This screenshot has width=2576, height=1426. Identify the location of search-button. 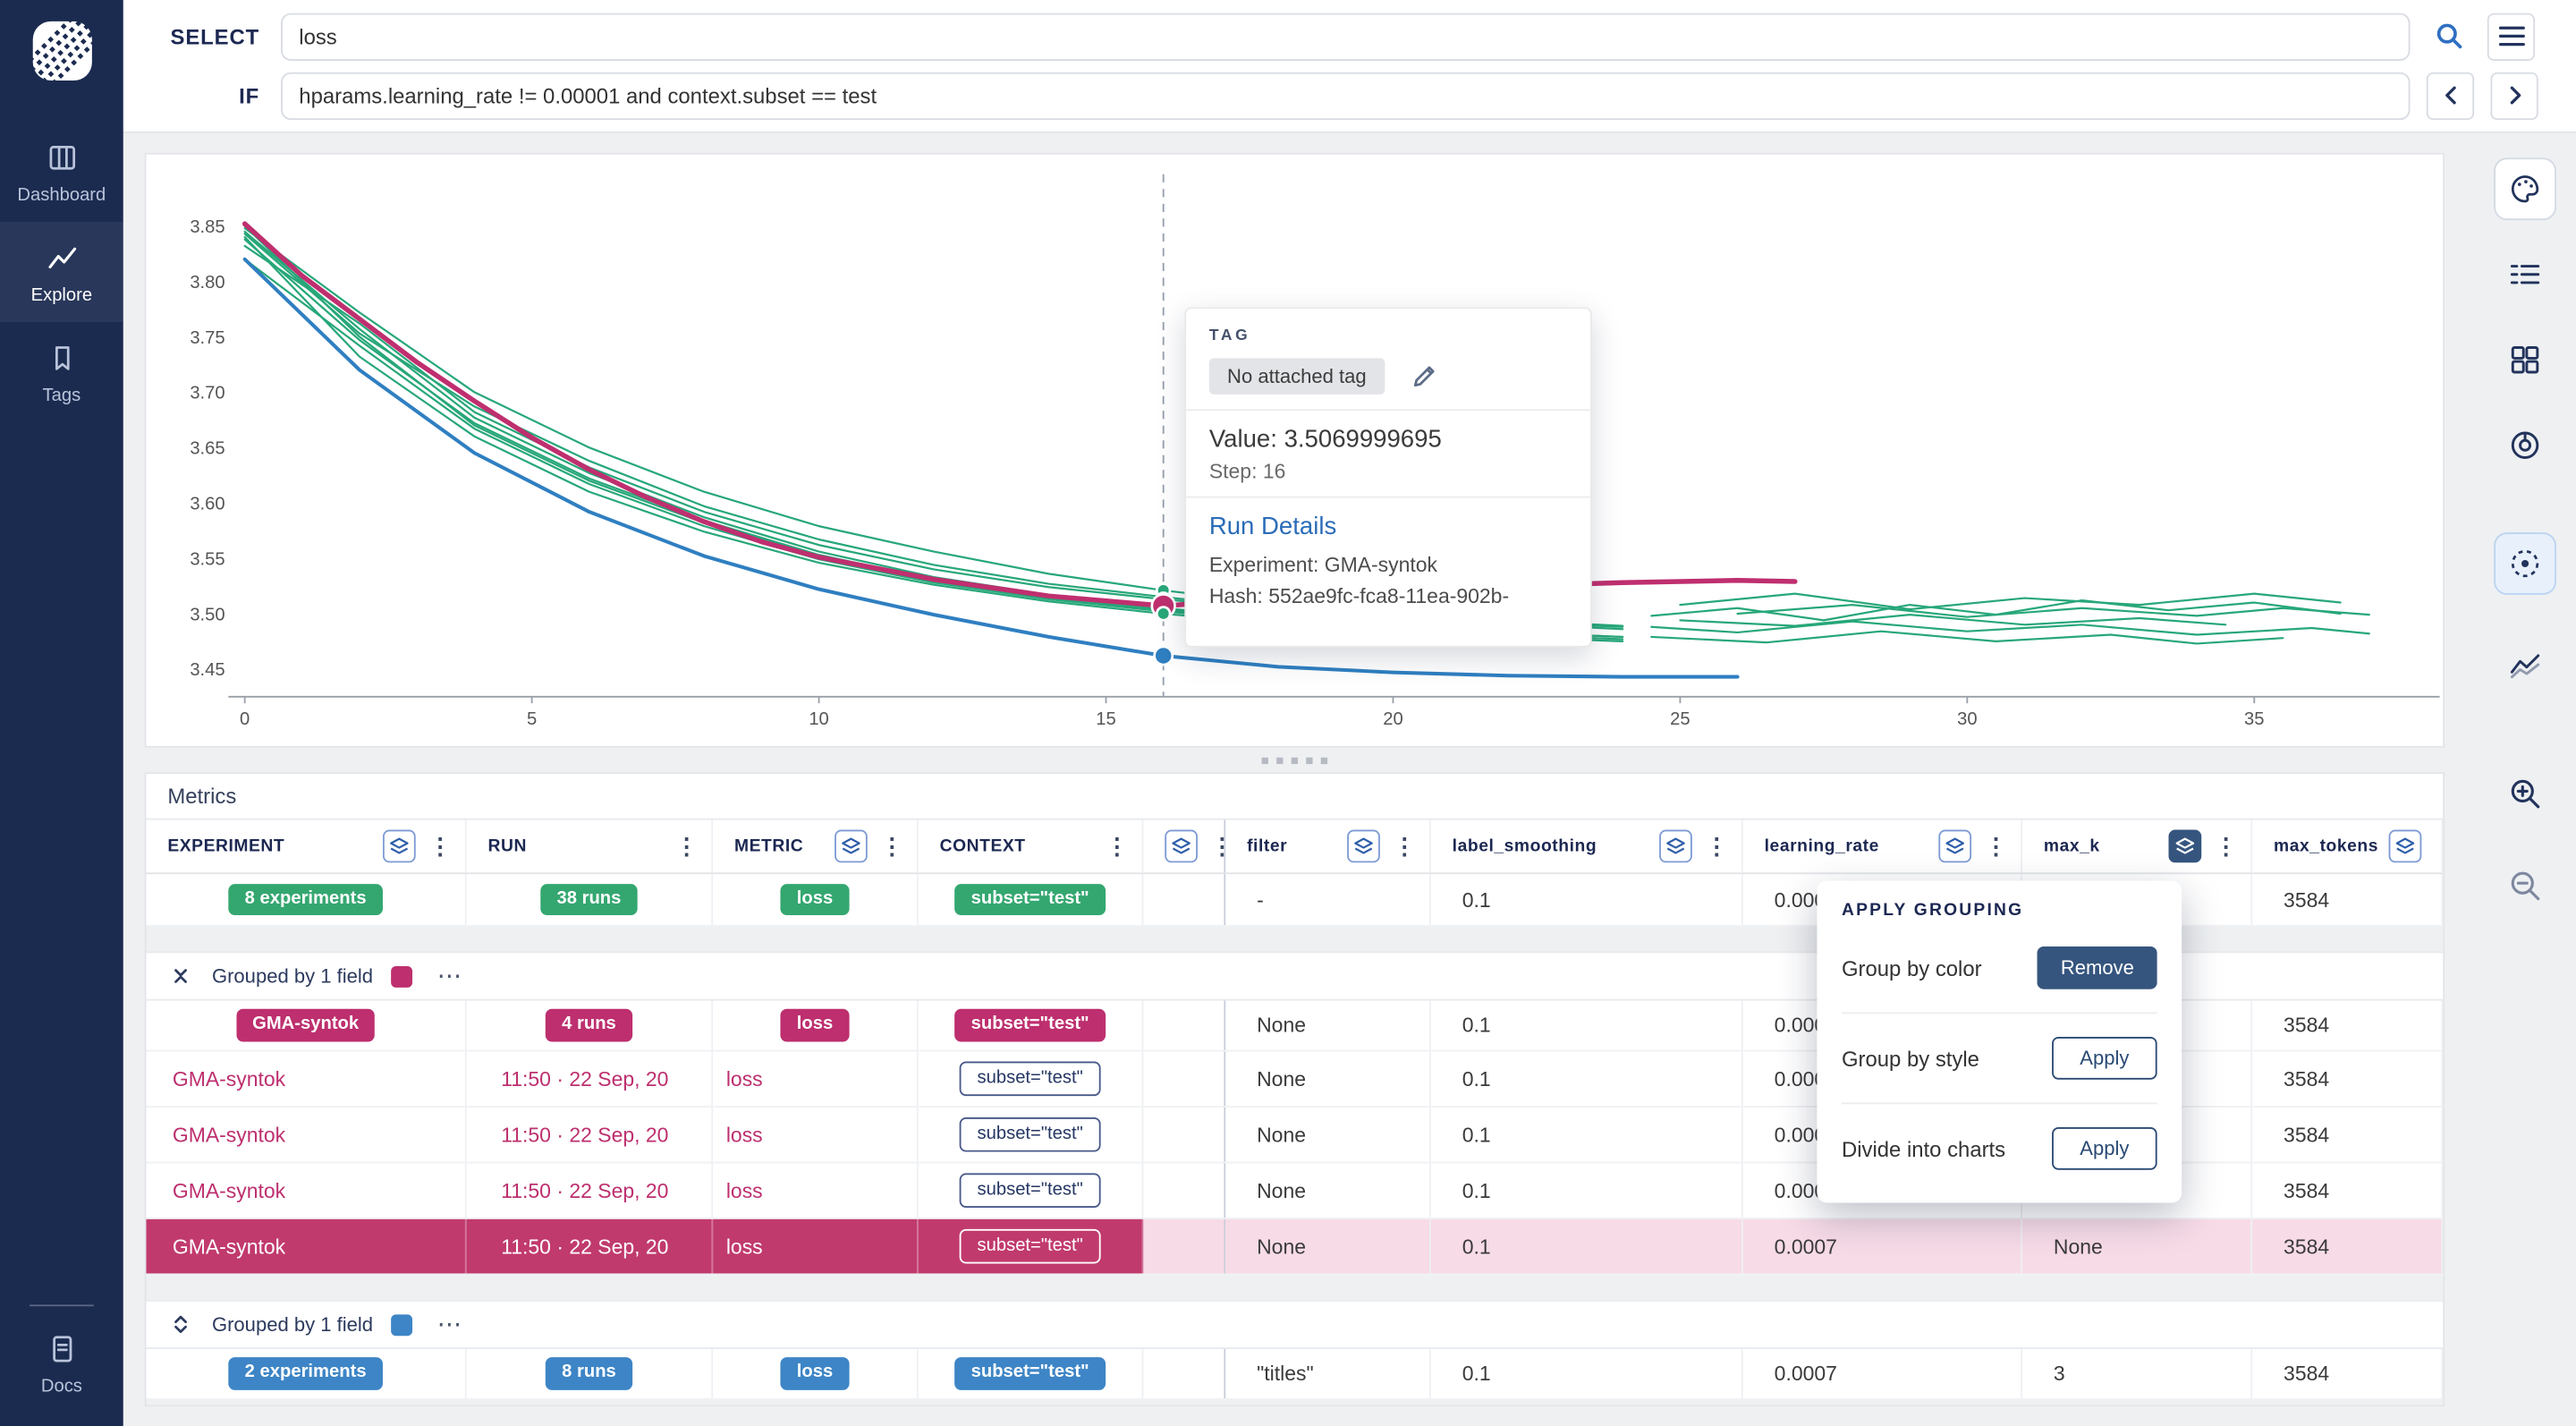
(2448, 36).